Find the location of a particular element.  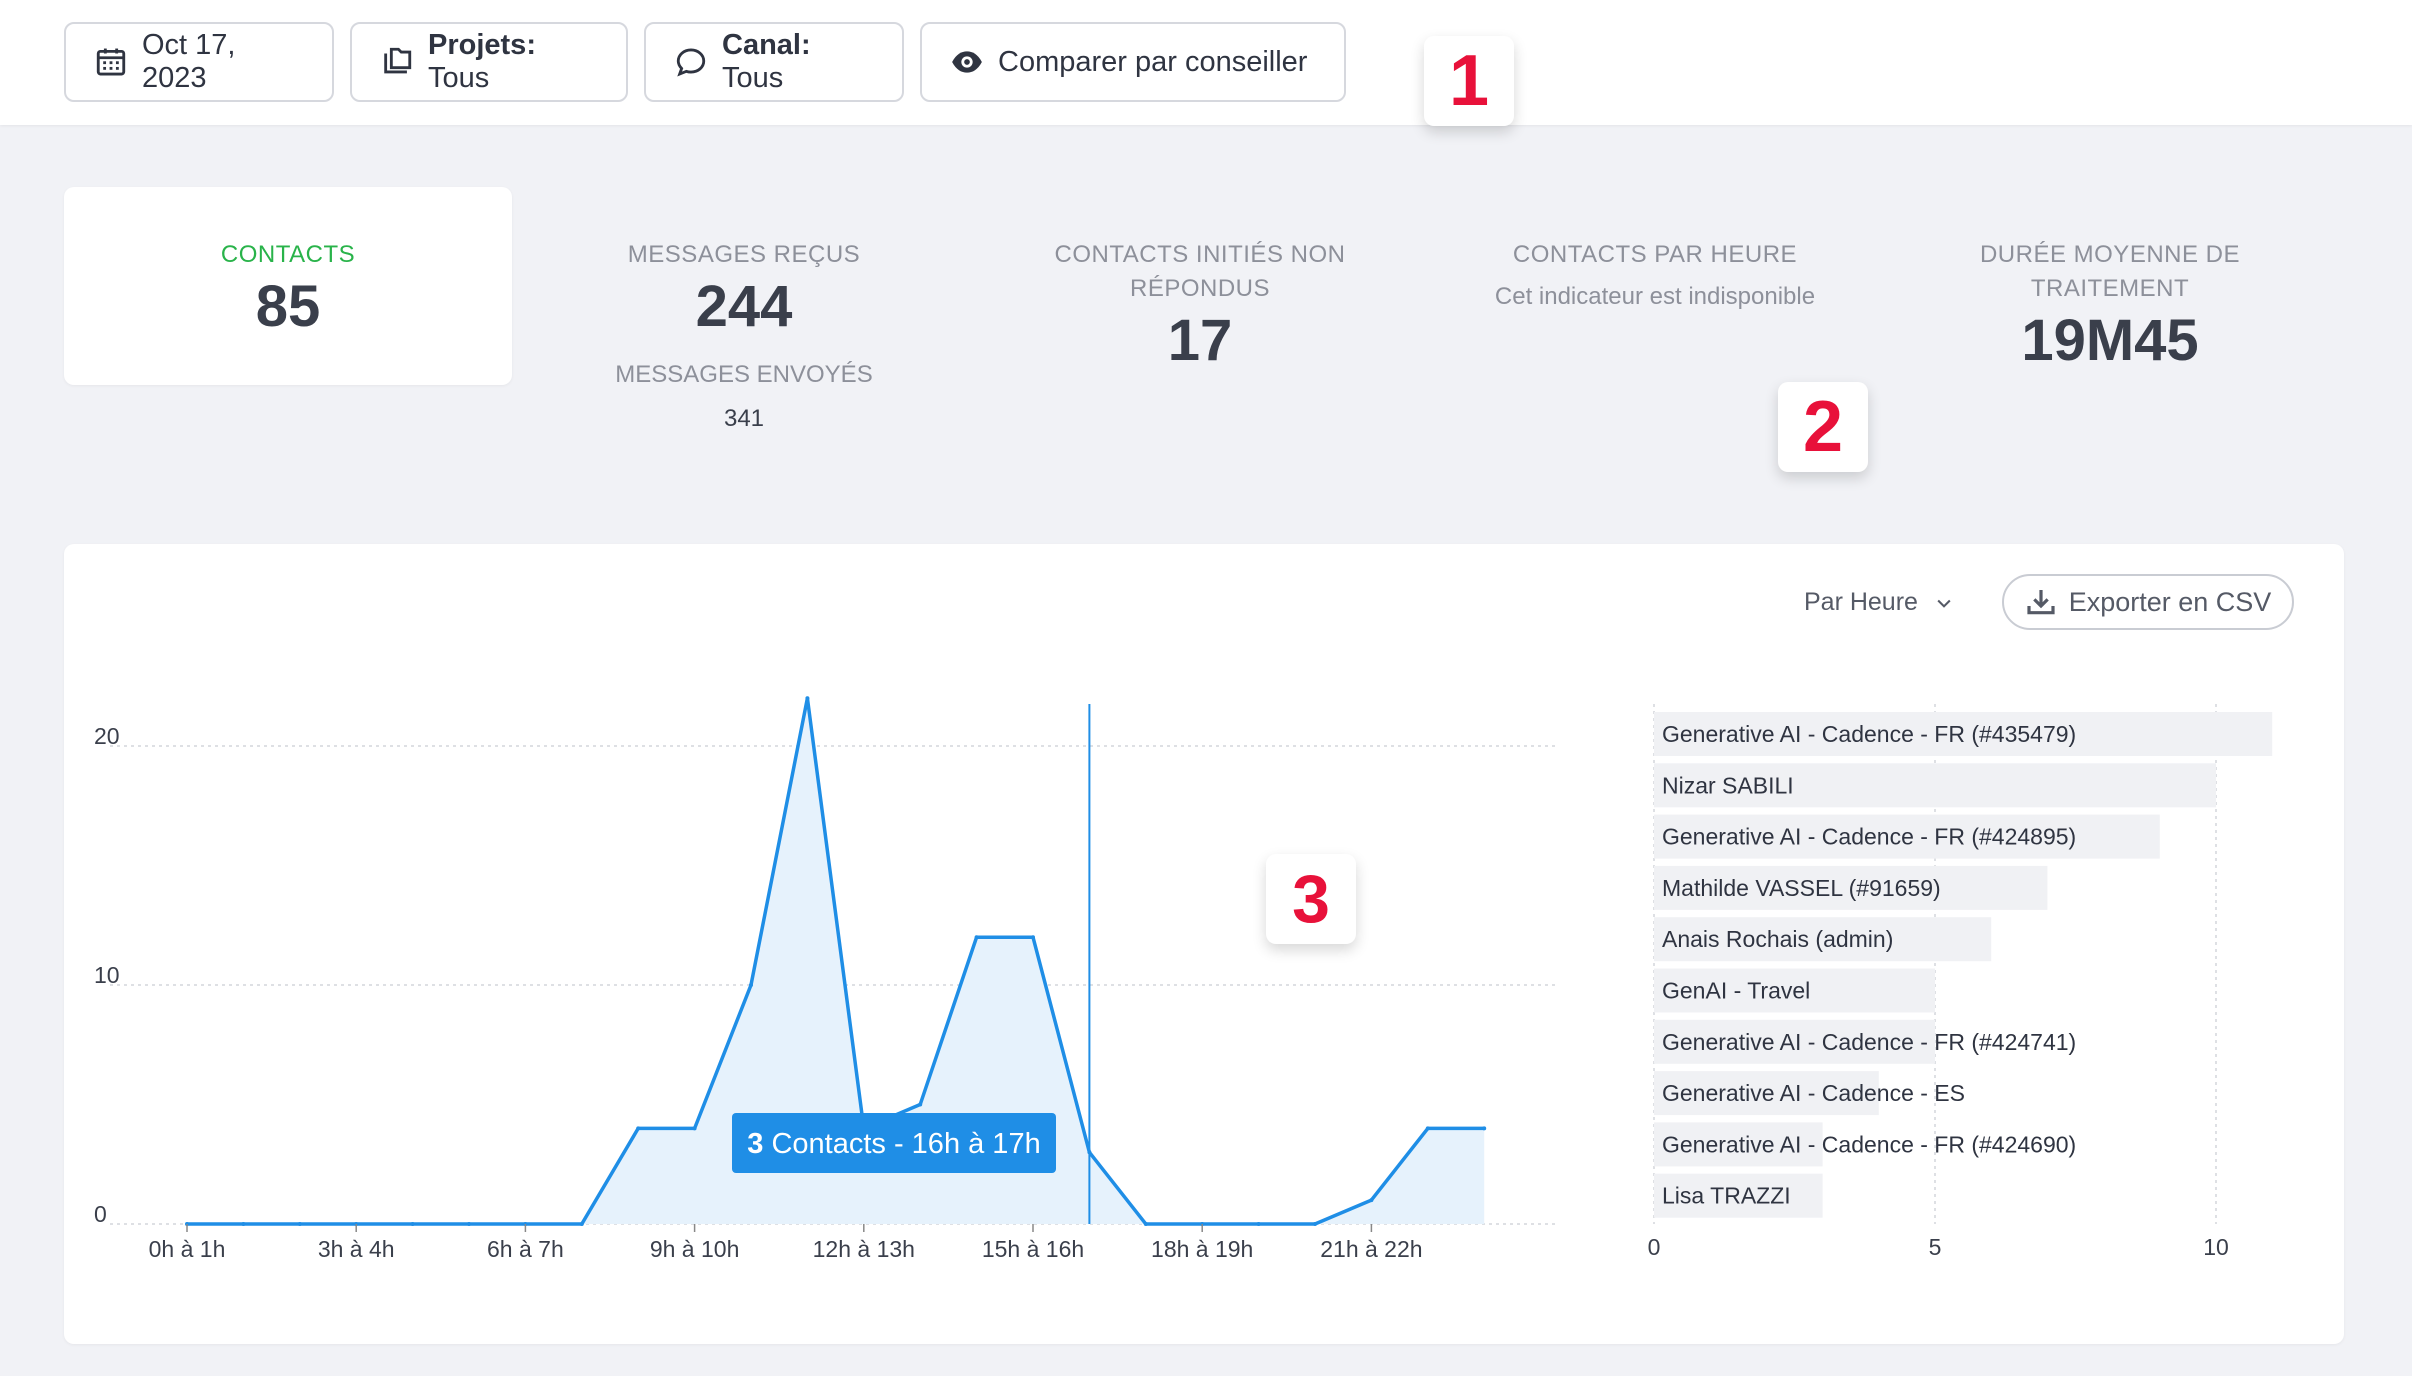

contacts-label: CONTACTS is located at coordinates (288, 254).